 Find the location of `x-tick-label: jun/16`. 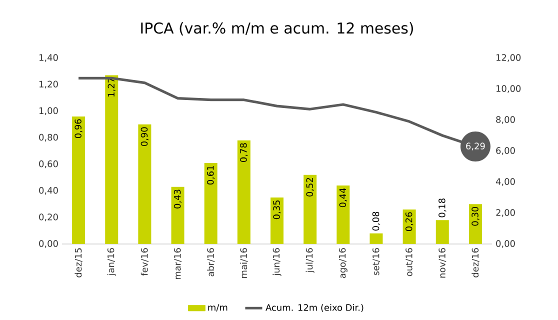

x-tick-label: jun/16 is located at coordinates (277, 262).